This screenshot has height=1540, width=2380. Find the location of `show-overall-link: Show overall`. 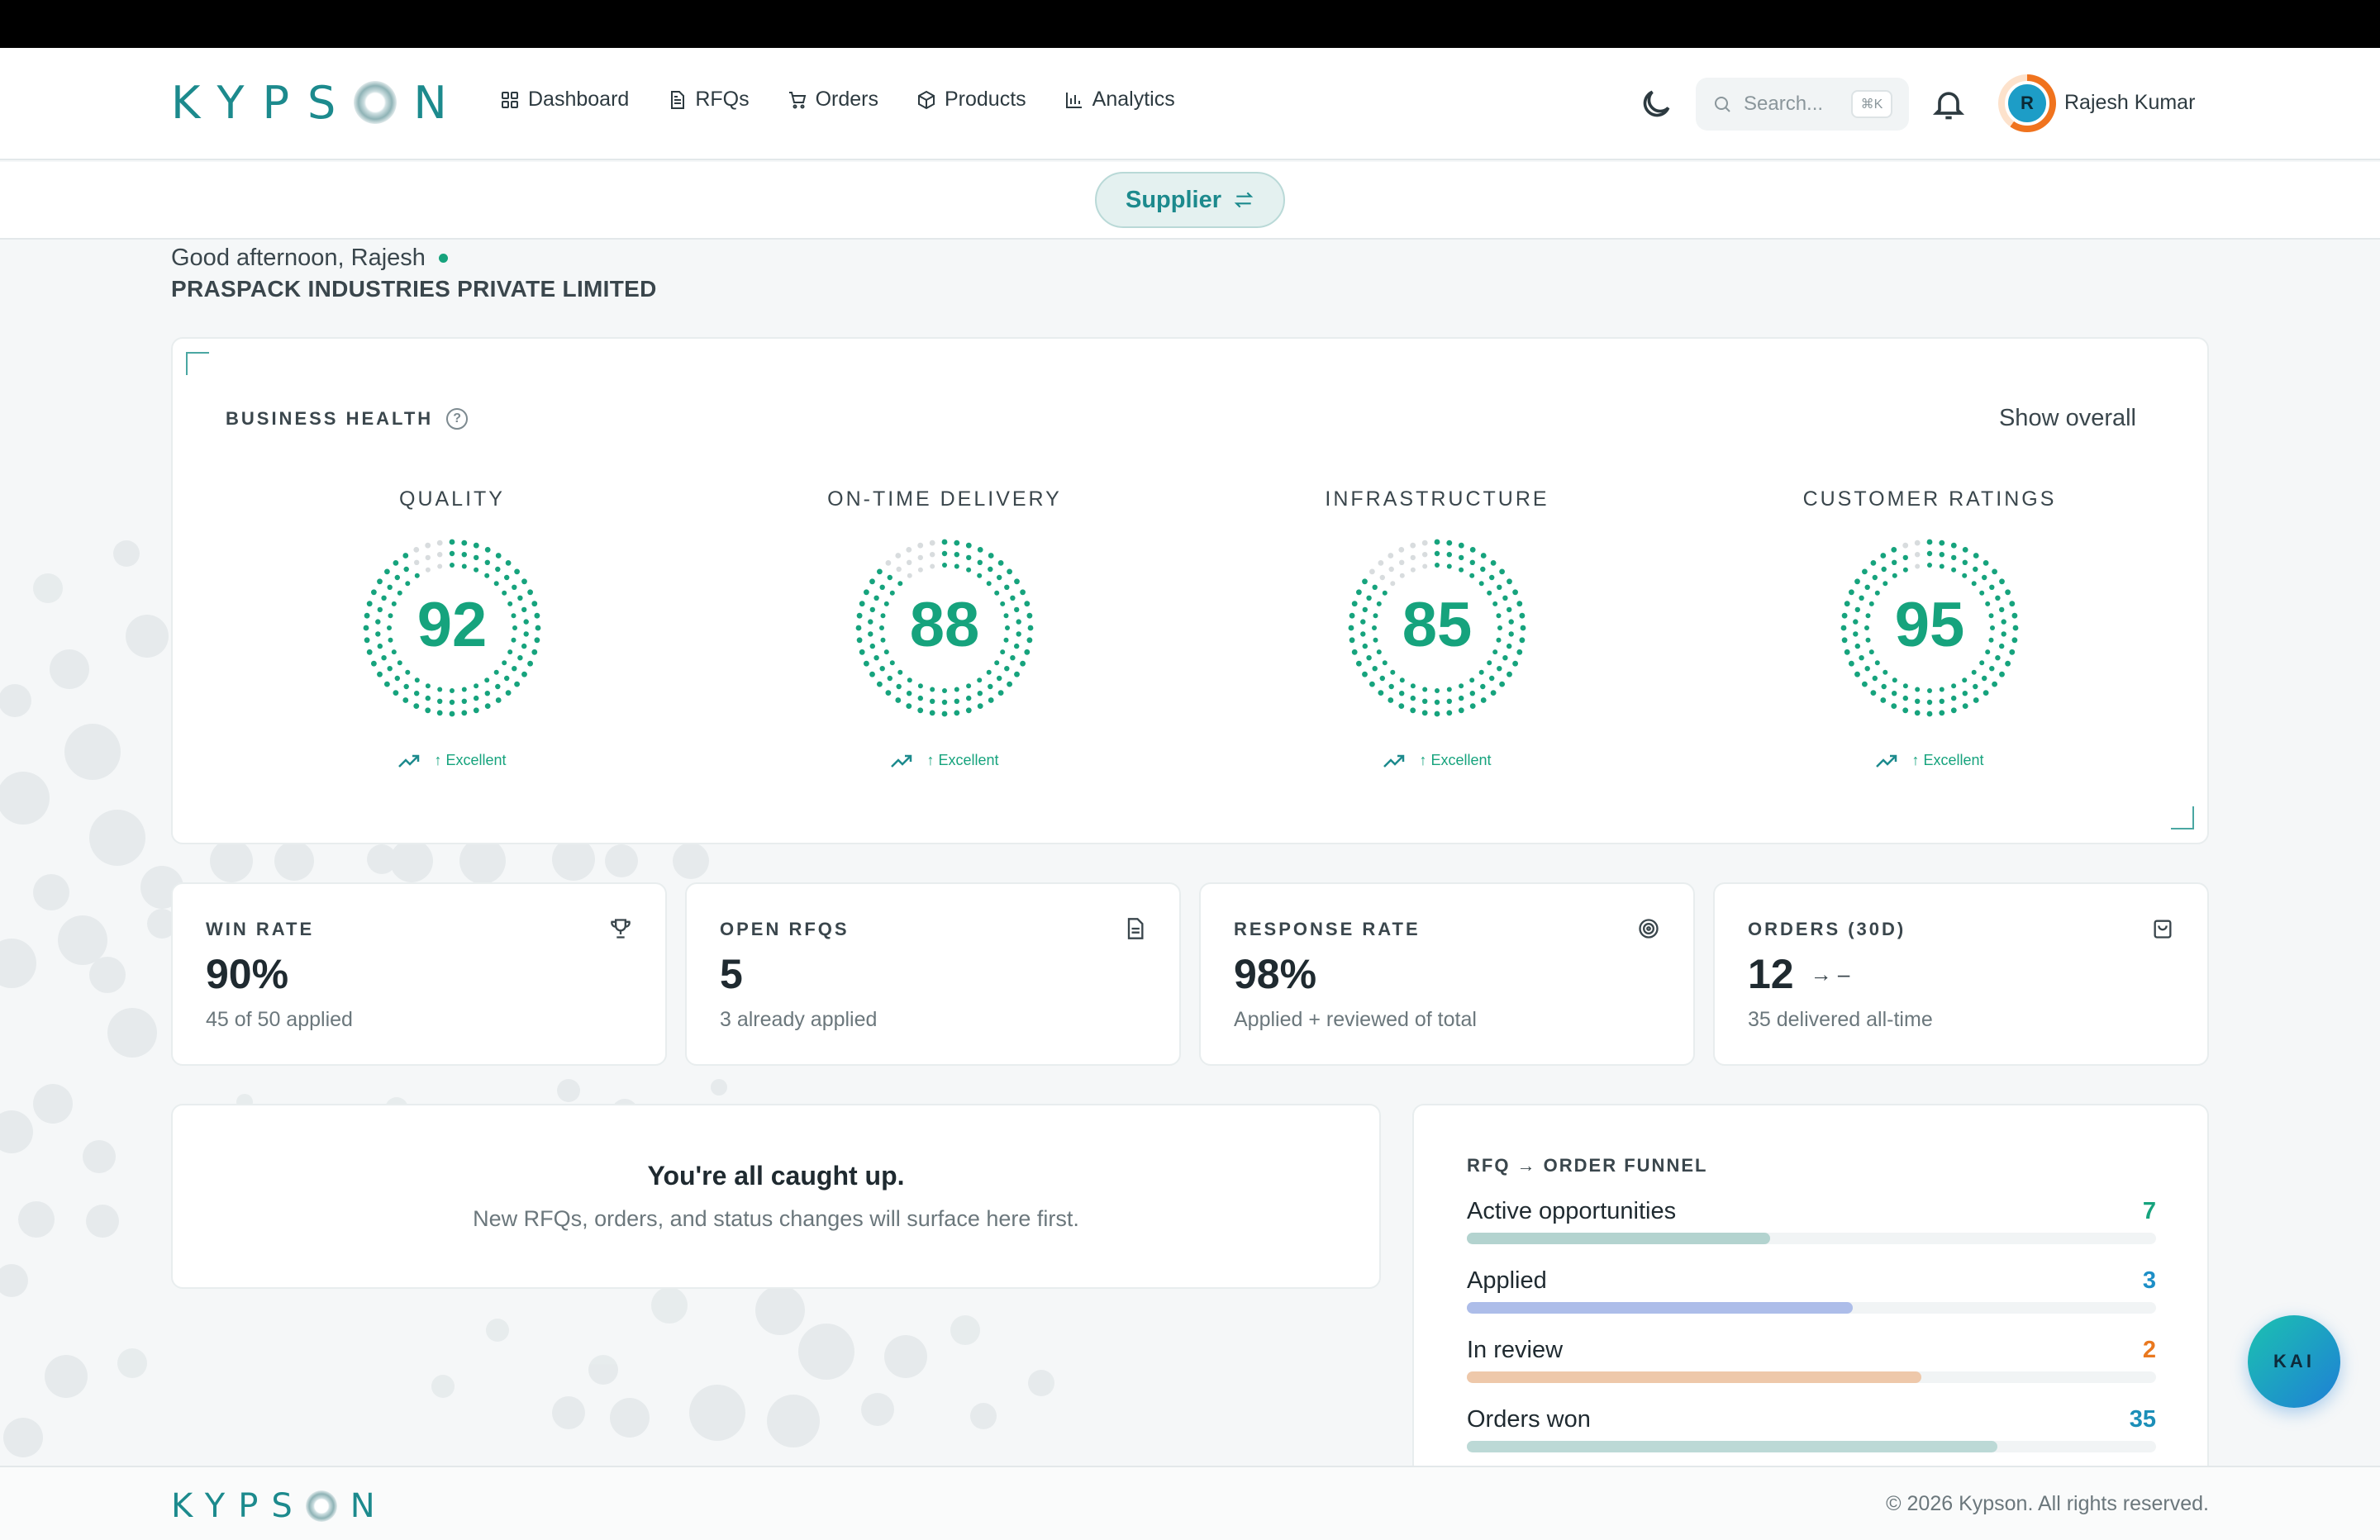

show-overall-link: Show overall is located at coordinates (2067, 418).